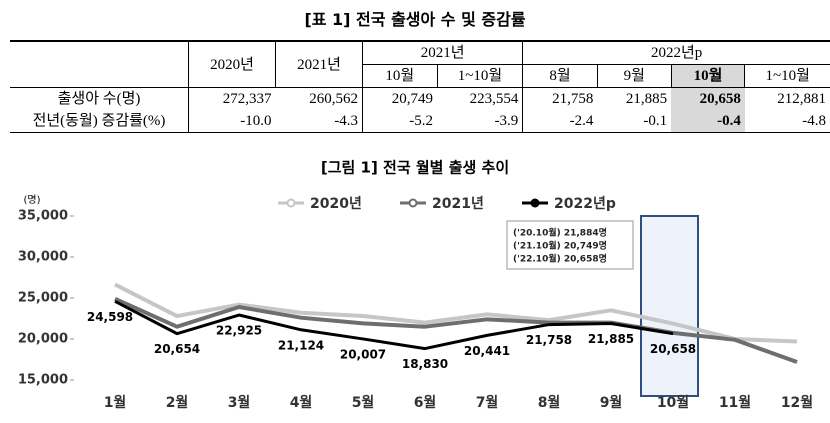 Image resolution: width=830 pixels, height=423 pixels. Describe the element at coordinates (43, 257) in the screenshot. I see `y-tick-label: 30,000` at that location.